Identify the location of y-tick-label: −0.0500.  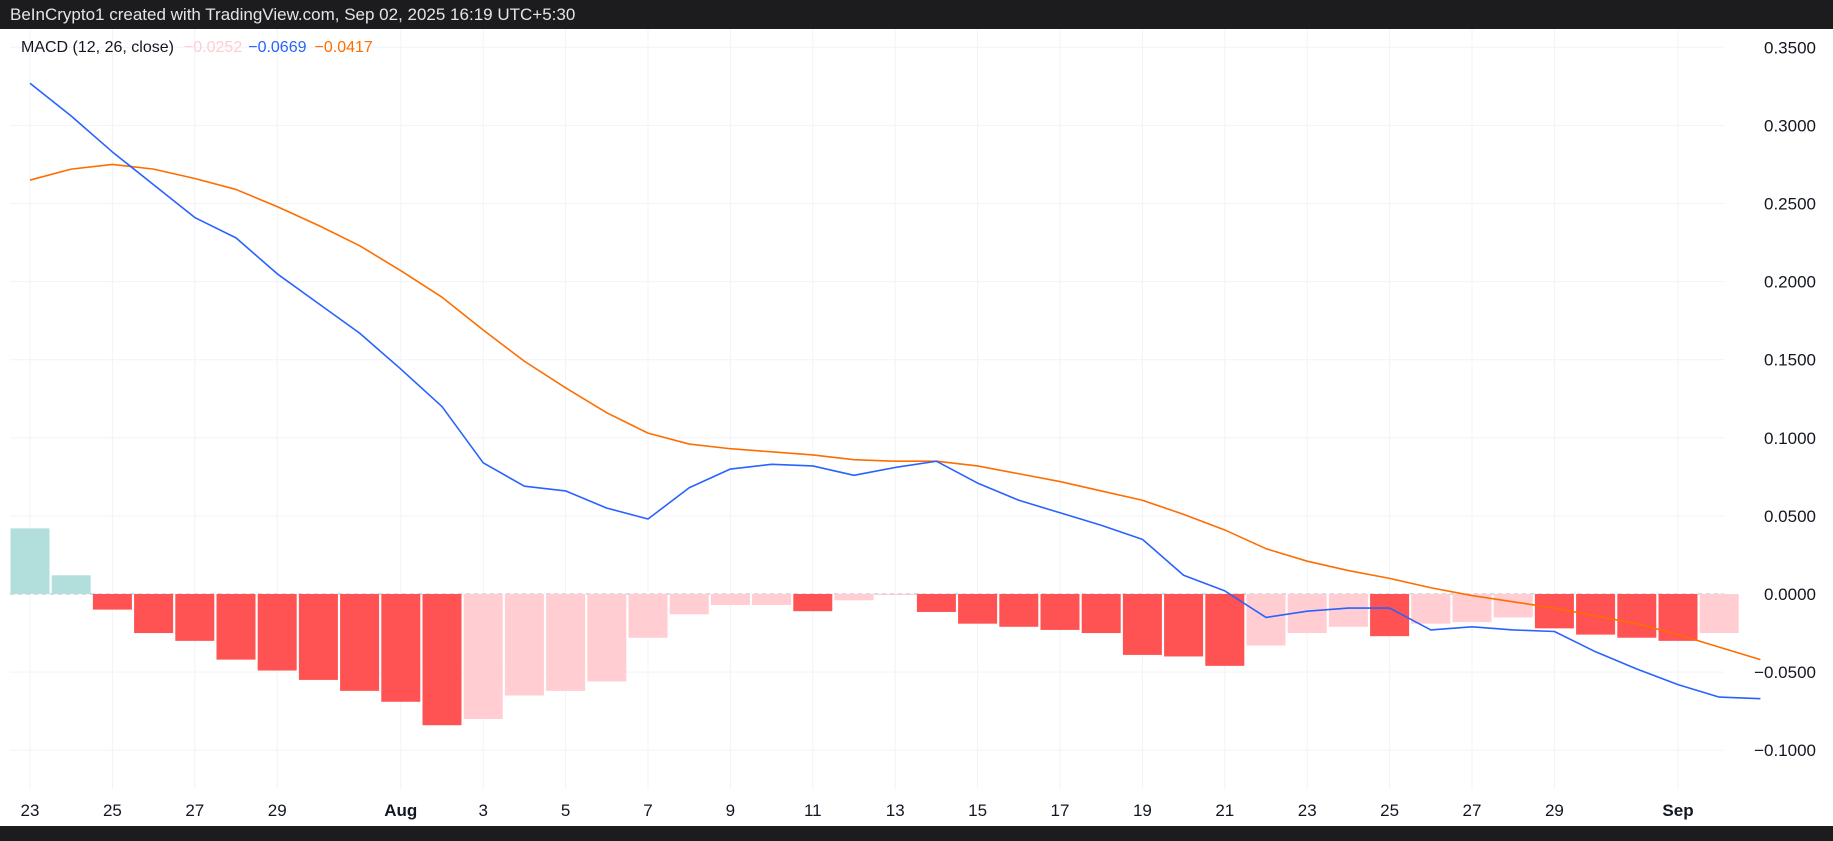
(1785, 672).